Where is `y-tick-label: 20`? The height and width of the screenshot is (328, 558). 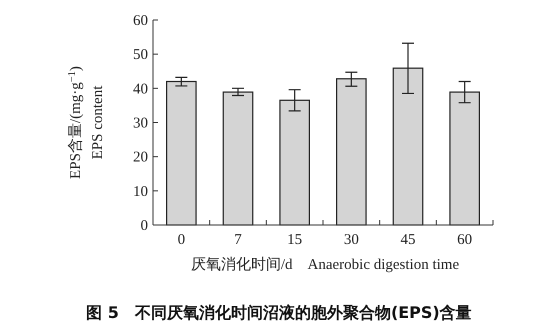
y-tick-label: 20 is located at coordinates (140, 158).